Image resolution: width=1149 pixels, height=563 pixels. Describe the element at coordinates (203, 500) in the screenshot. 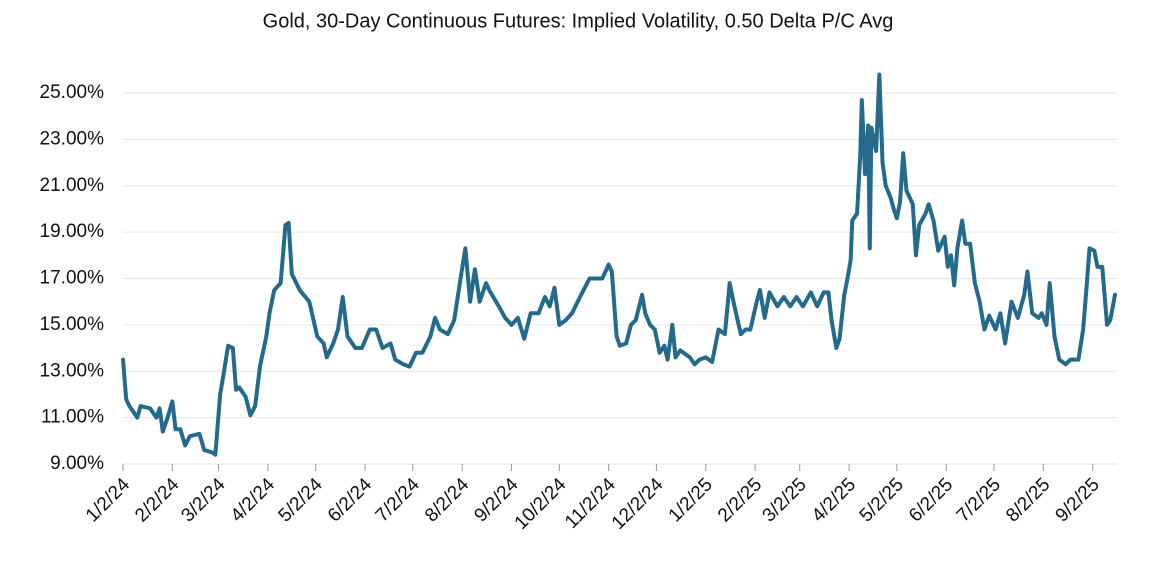

I see `x-tick-label: 3/2/24` at that location.